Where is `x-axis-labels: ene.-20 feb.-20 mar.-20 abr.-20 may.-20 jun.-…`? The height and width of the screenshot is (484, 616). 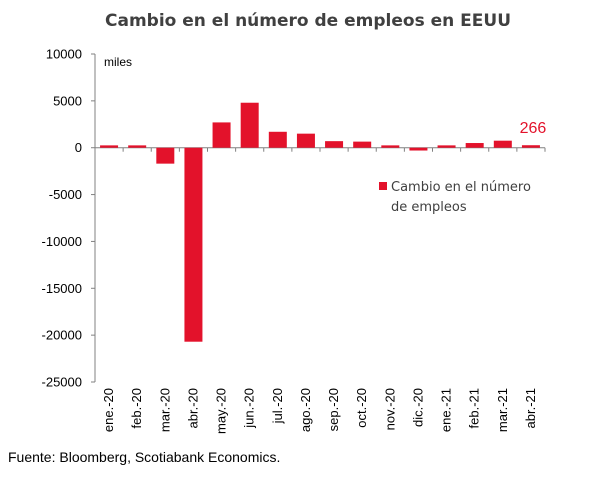
x-axis-labels: ene.-20 feb.-20 mar.-20 abr.-20 may.-20 jun.-… is located at coordinates (319, 411).